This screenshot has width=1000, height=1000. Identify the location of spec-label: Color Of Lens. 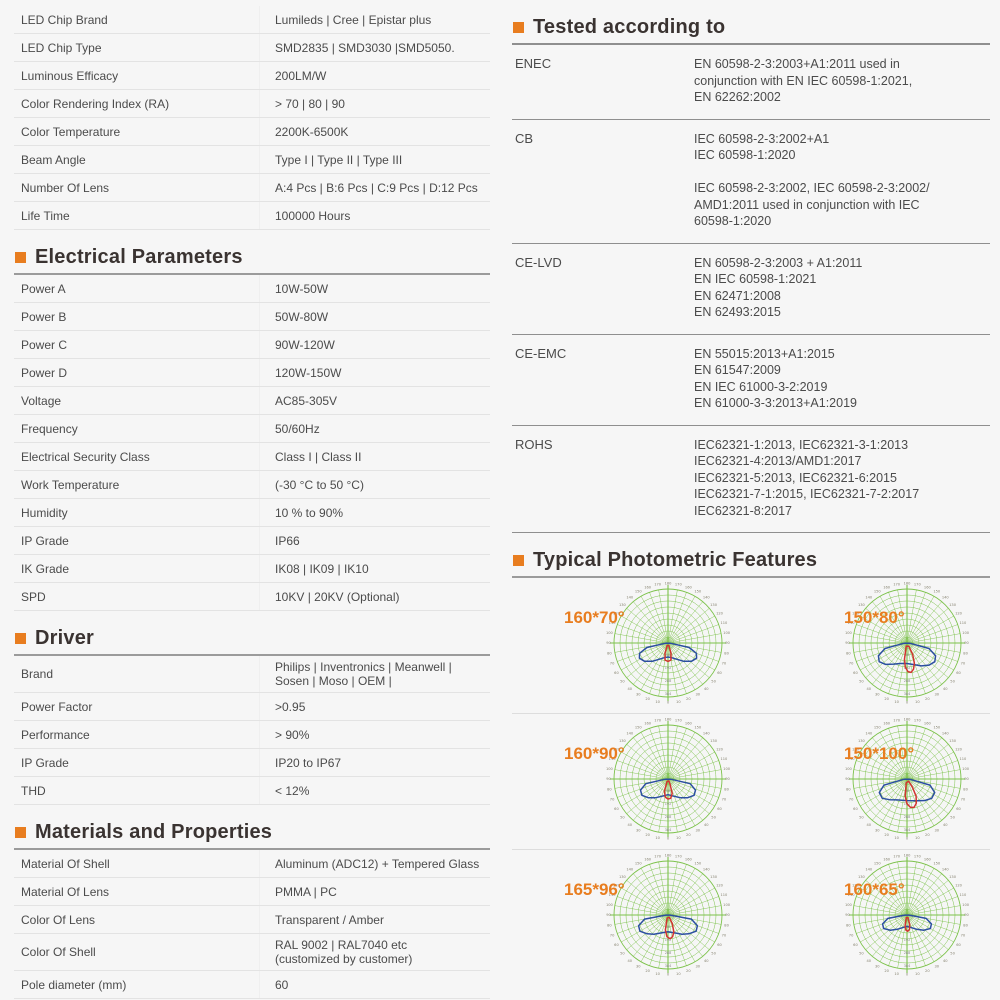
(58, 919).